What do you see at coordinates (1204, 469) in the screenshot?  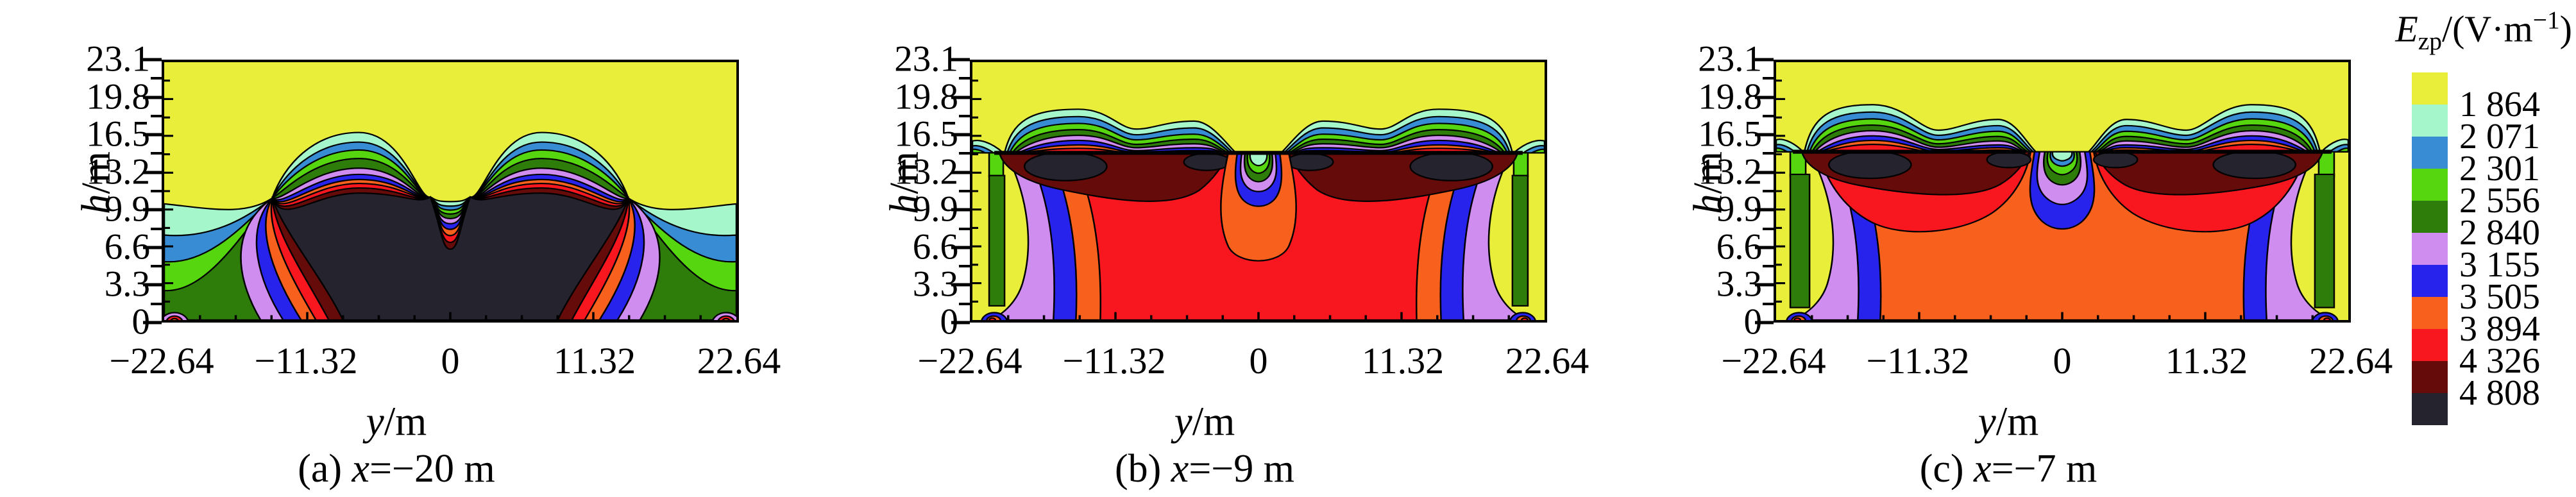 I see `caption-b: (b) x=−9 m` at bounding box center [1204, 469].